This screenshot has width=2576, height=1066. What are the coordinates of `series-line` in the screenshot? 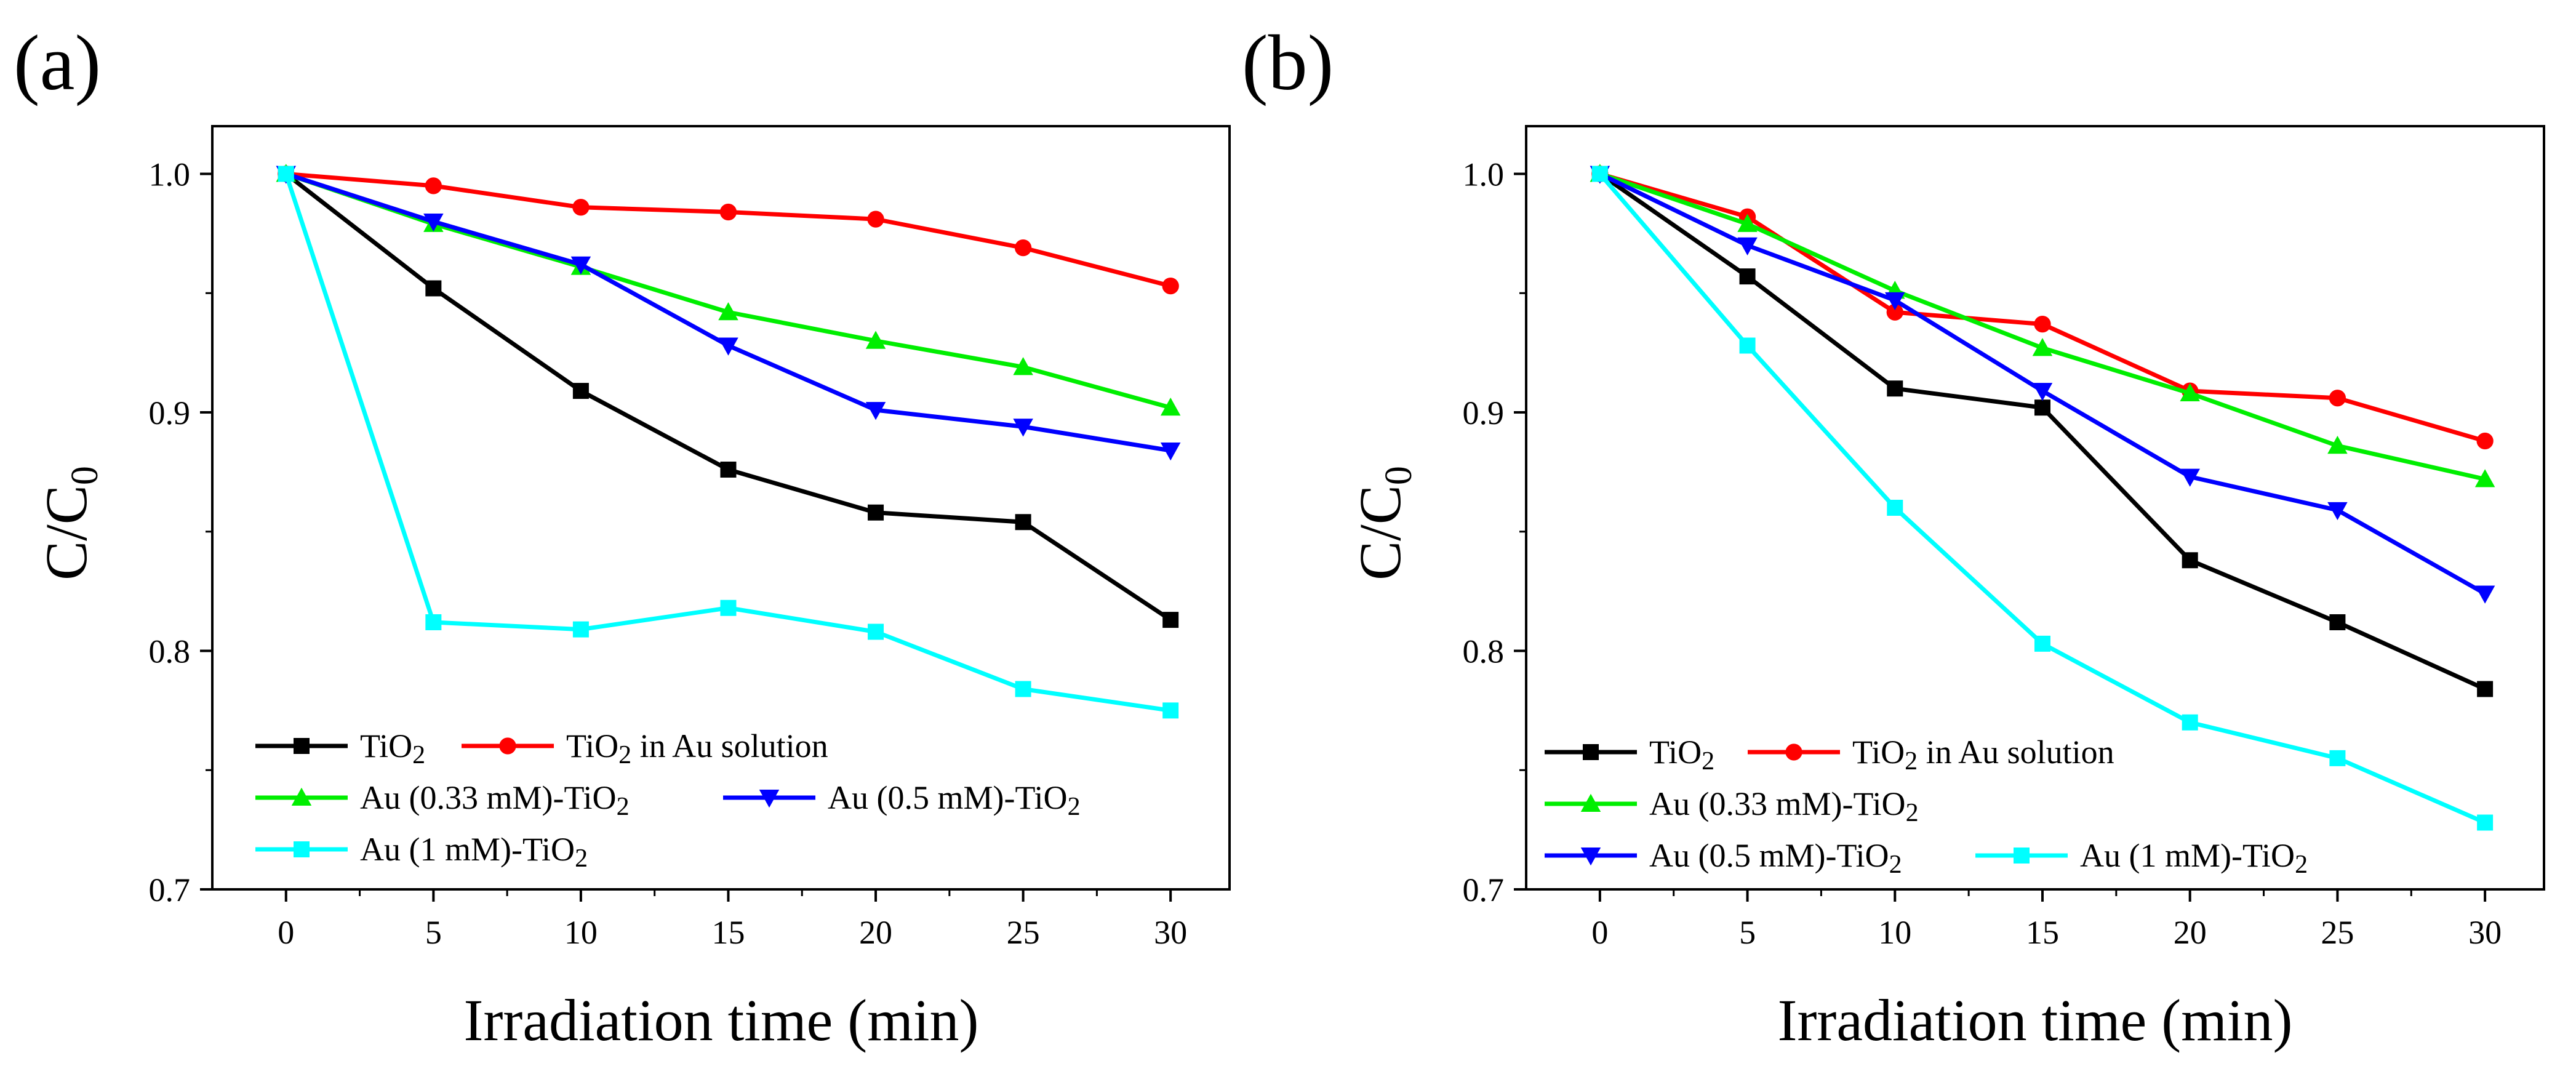 It's located at (729, 231).